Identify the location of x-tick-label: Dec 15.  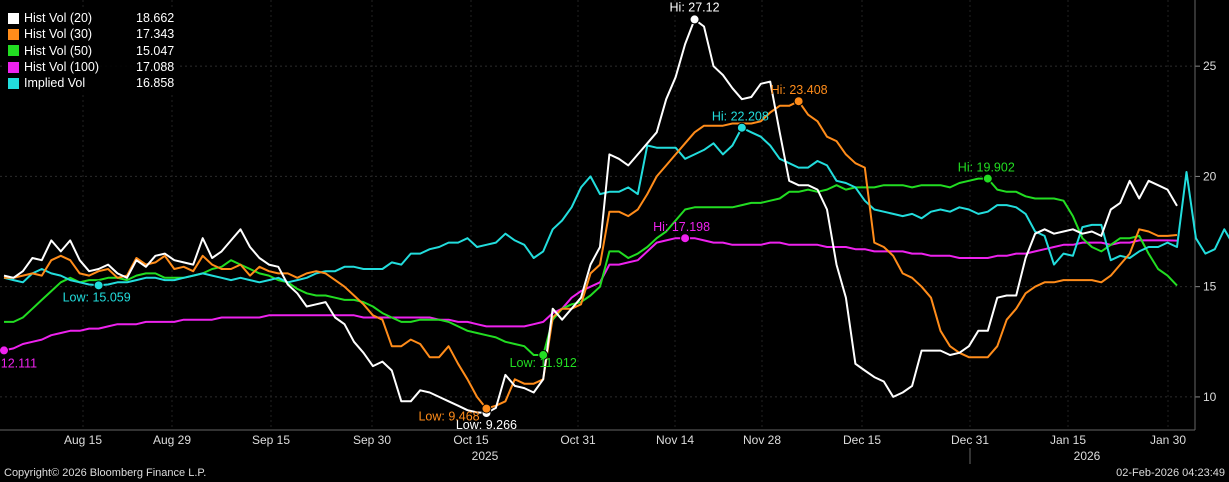
(862, 440).